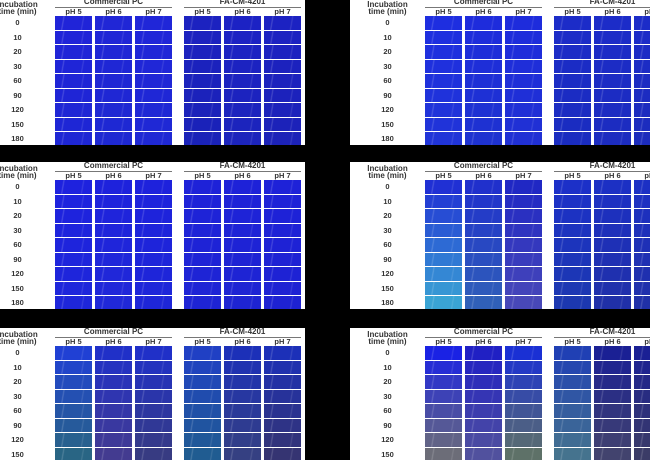 The height and width of the screenshot is (460, 650). Describe the element at coordinates (387, 23) in the screenshot. I see `time-label: 0` at that location.